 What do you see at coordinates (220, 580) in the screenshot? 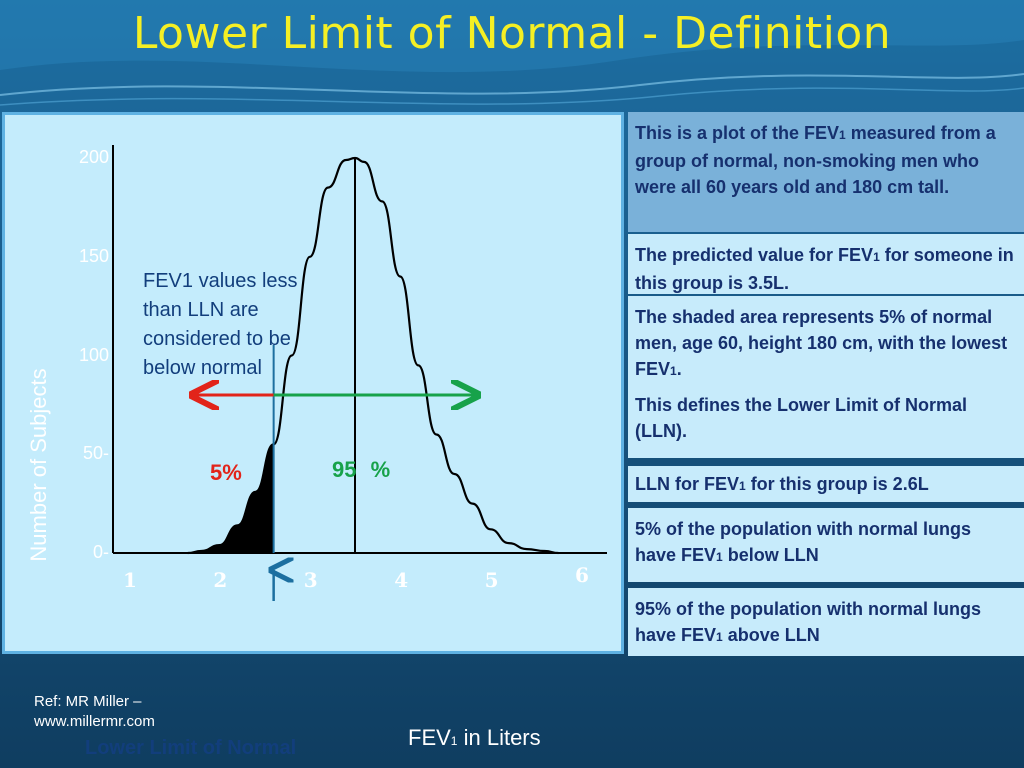
I see `x-tick-label: 2` at bounding box center [220, 580].